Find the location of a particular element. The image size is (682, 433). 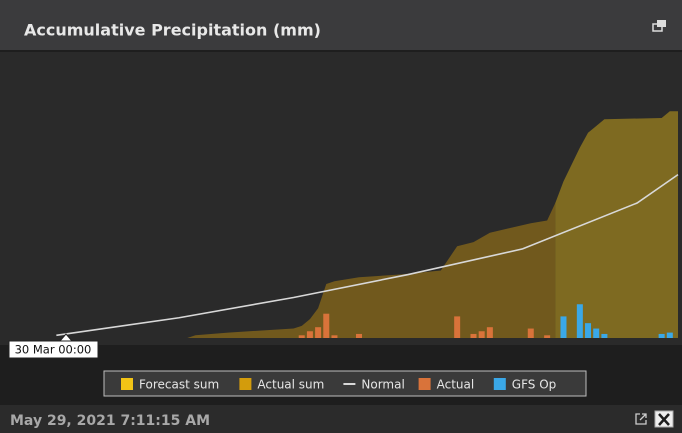

legend-label: Forecast sum is located at coordinates (179, 385).